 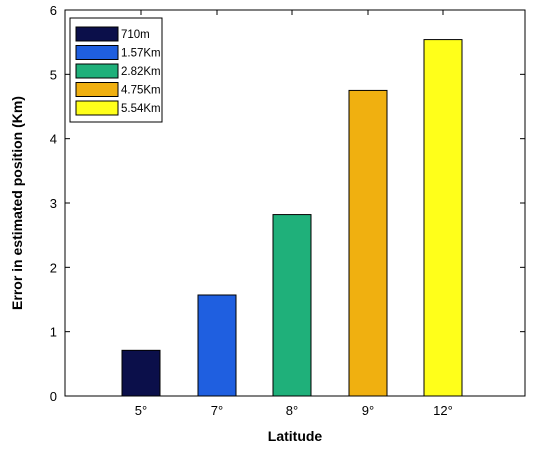 I want to click on y-tick-label: 3, so click(x=53, y=203).